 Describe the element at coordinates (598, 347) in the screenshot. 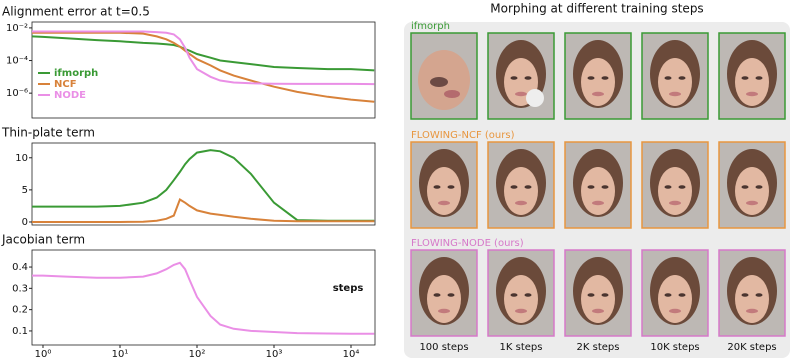

I see `column-label: 2K steps` at that location.